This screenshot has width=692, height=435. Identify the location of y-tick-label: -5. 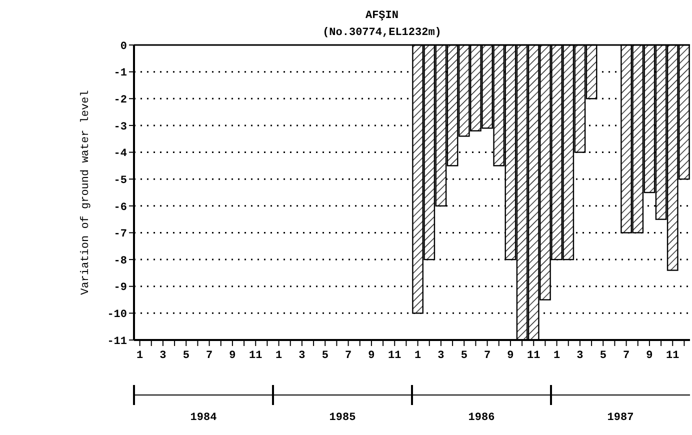
(121, 180).